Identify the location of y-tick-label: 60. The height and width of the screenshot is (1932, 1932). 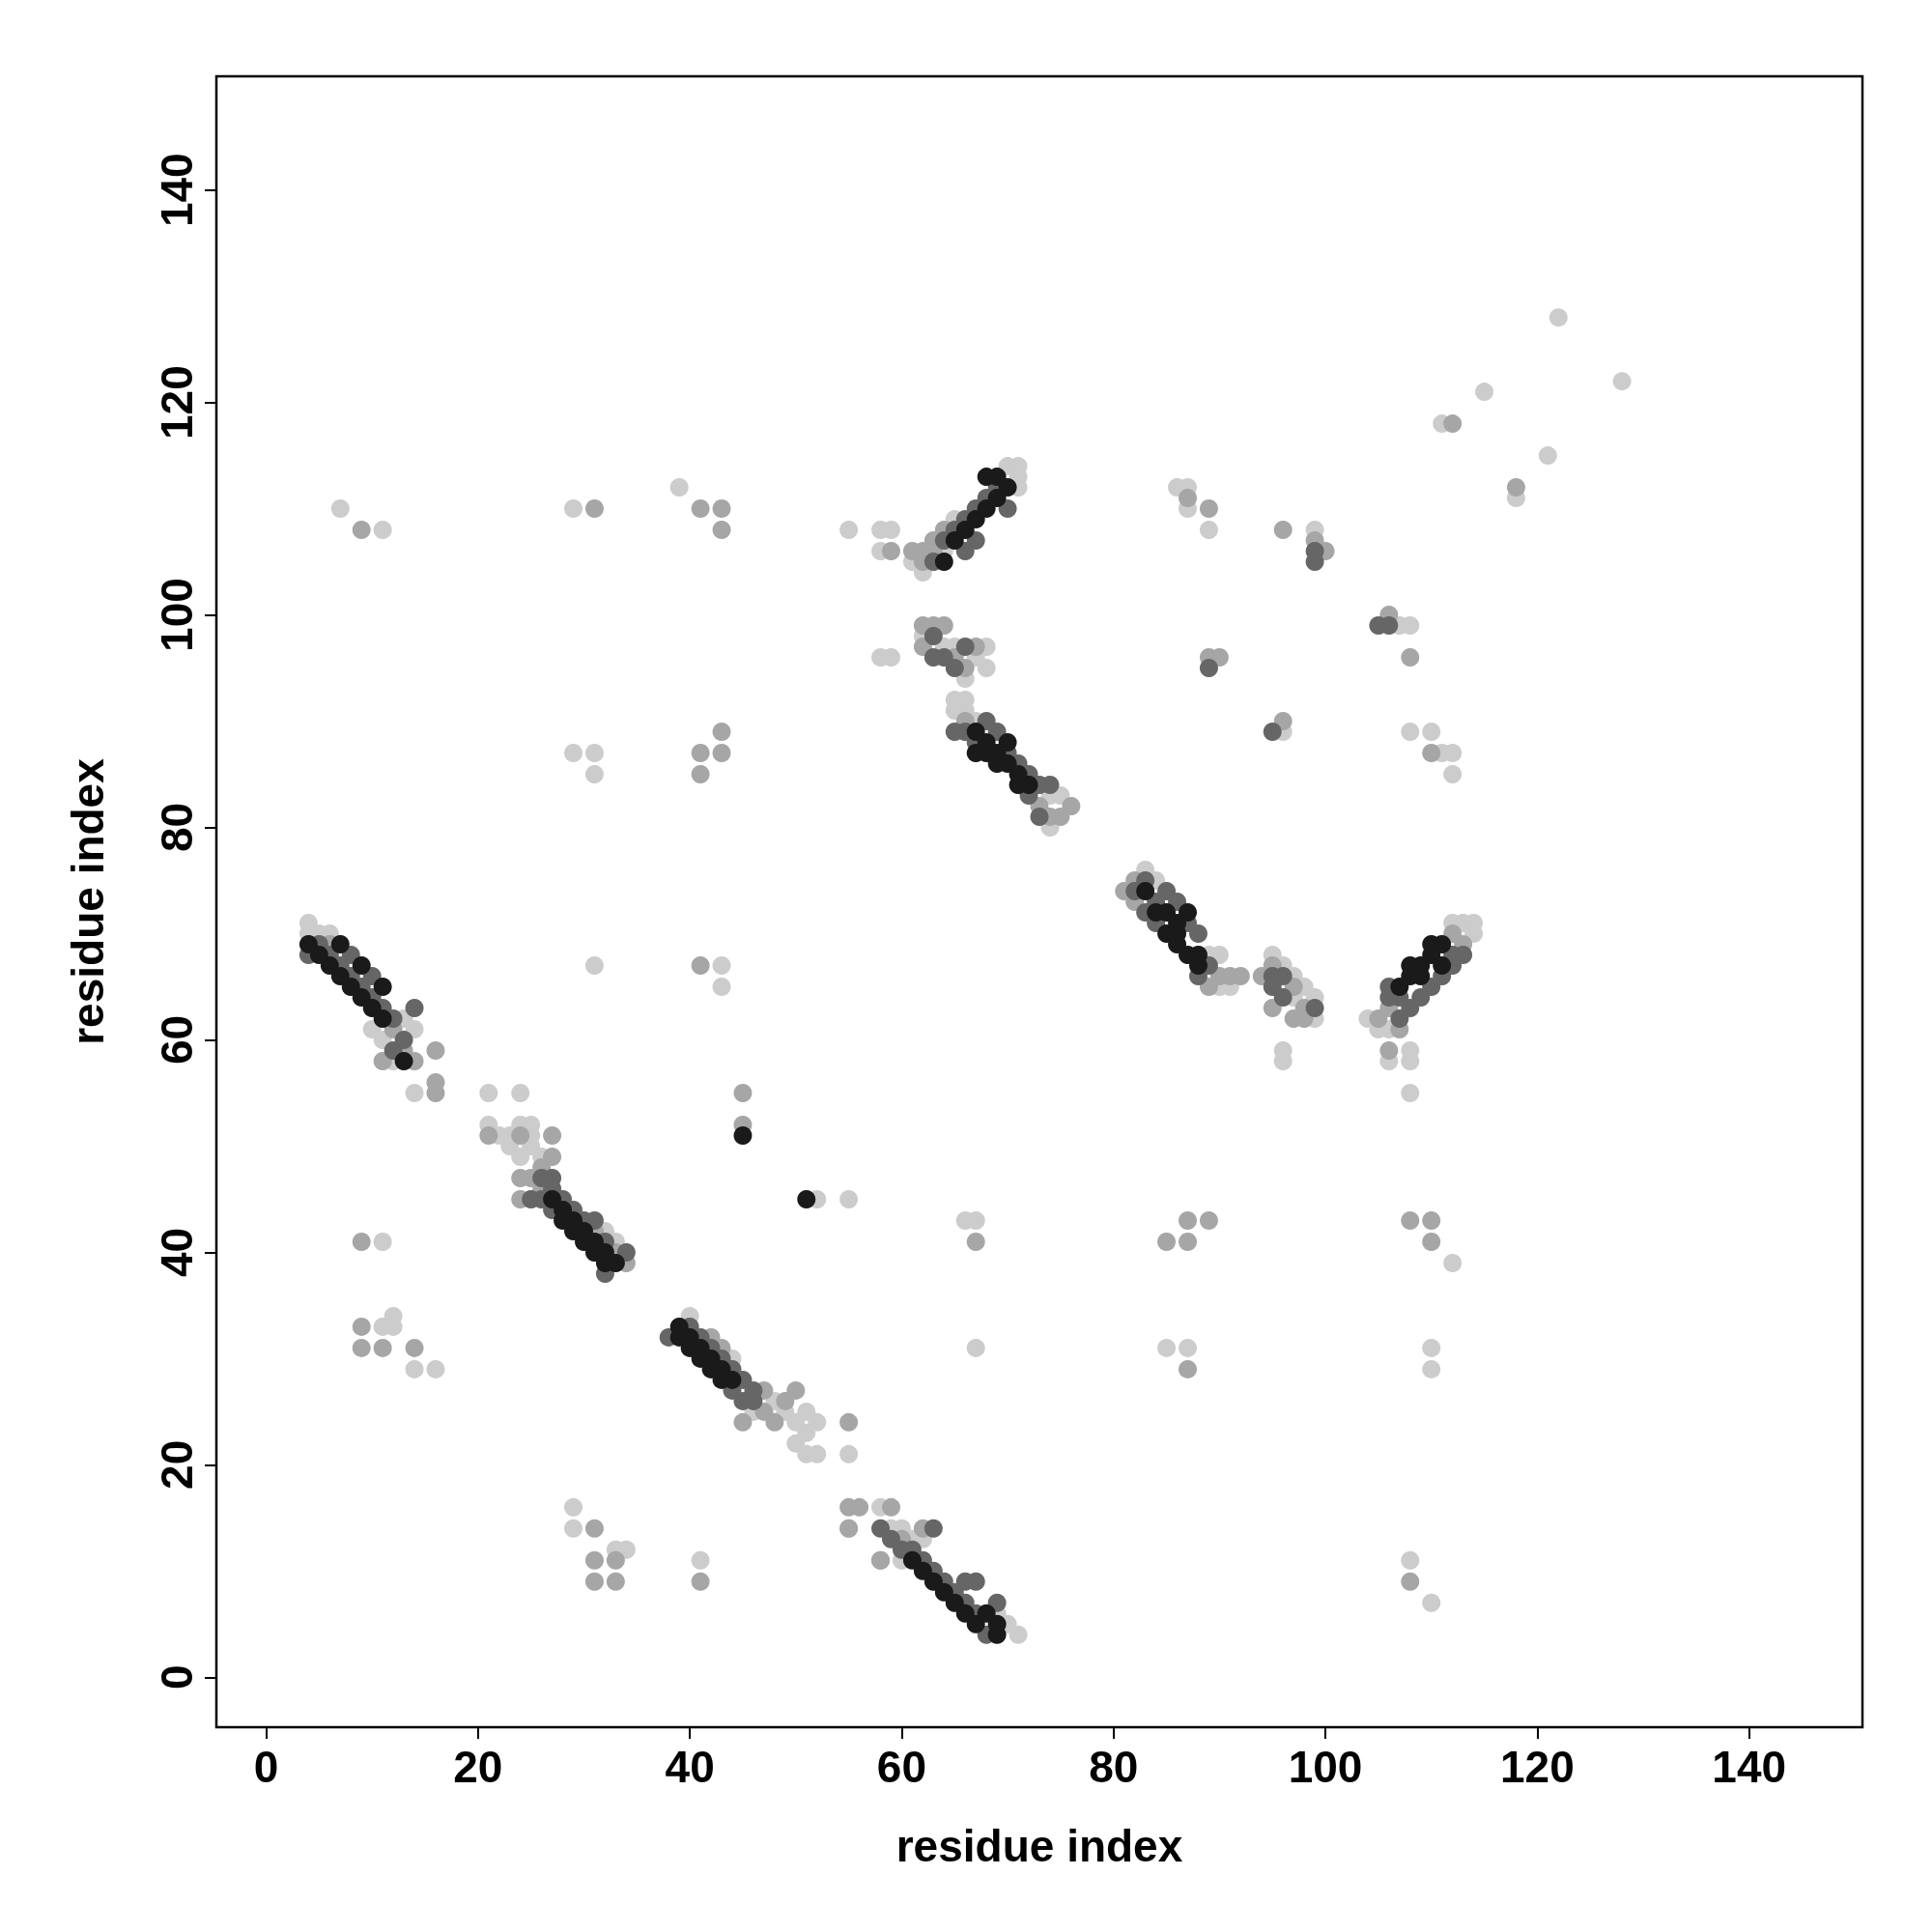
(177, 1039).